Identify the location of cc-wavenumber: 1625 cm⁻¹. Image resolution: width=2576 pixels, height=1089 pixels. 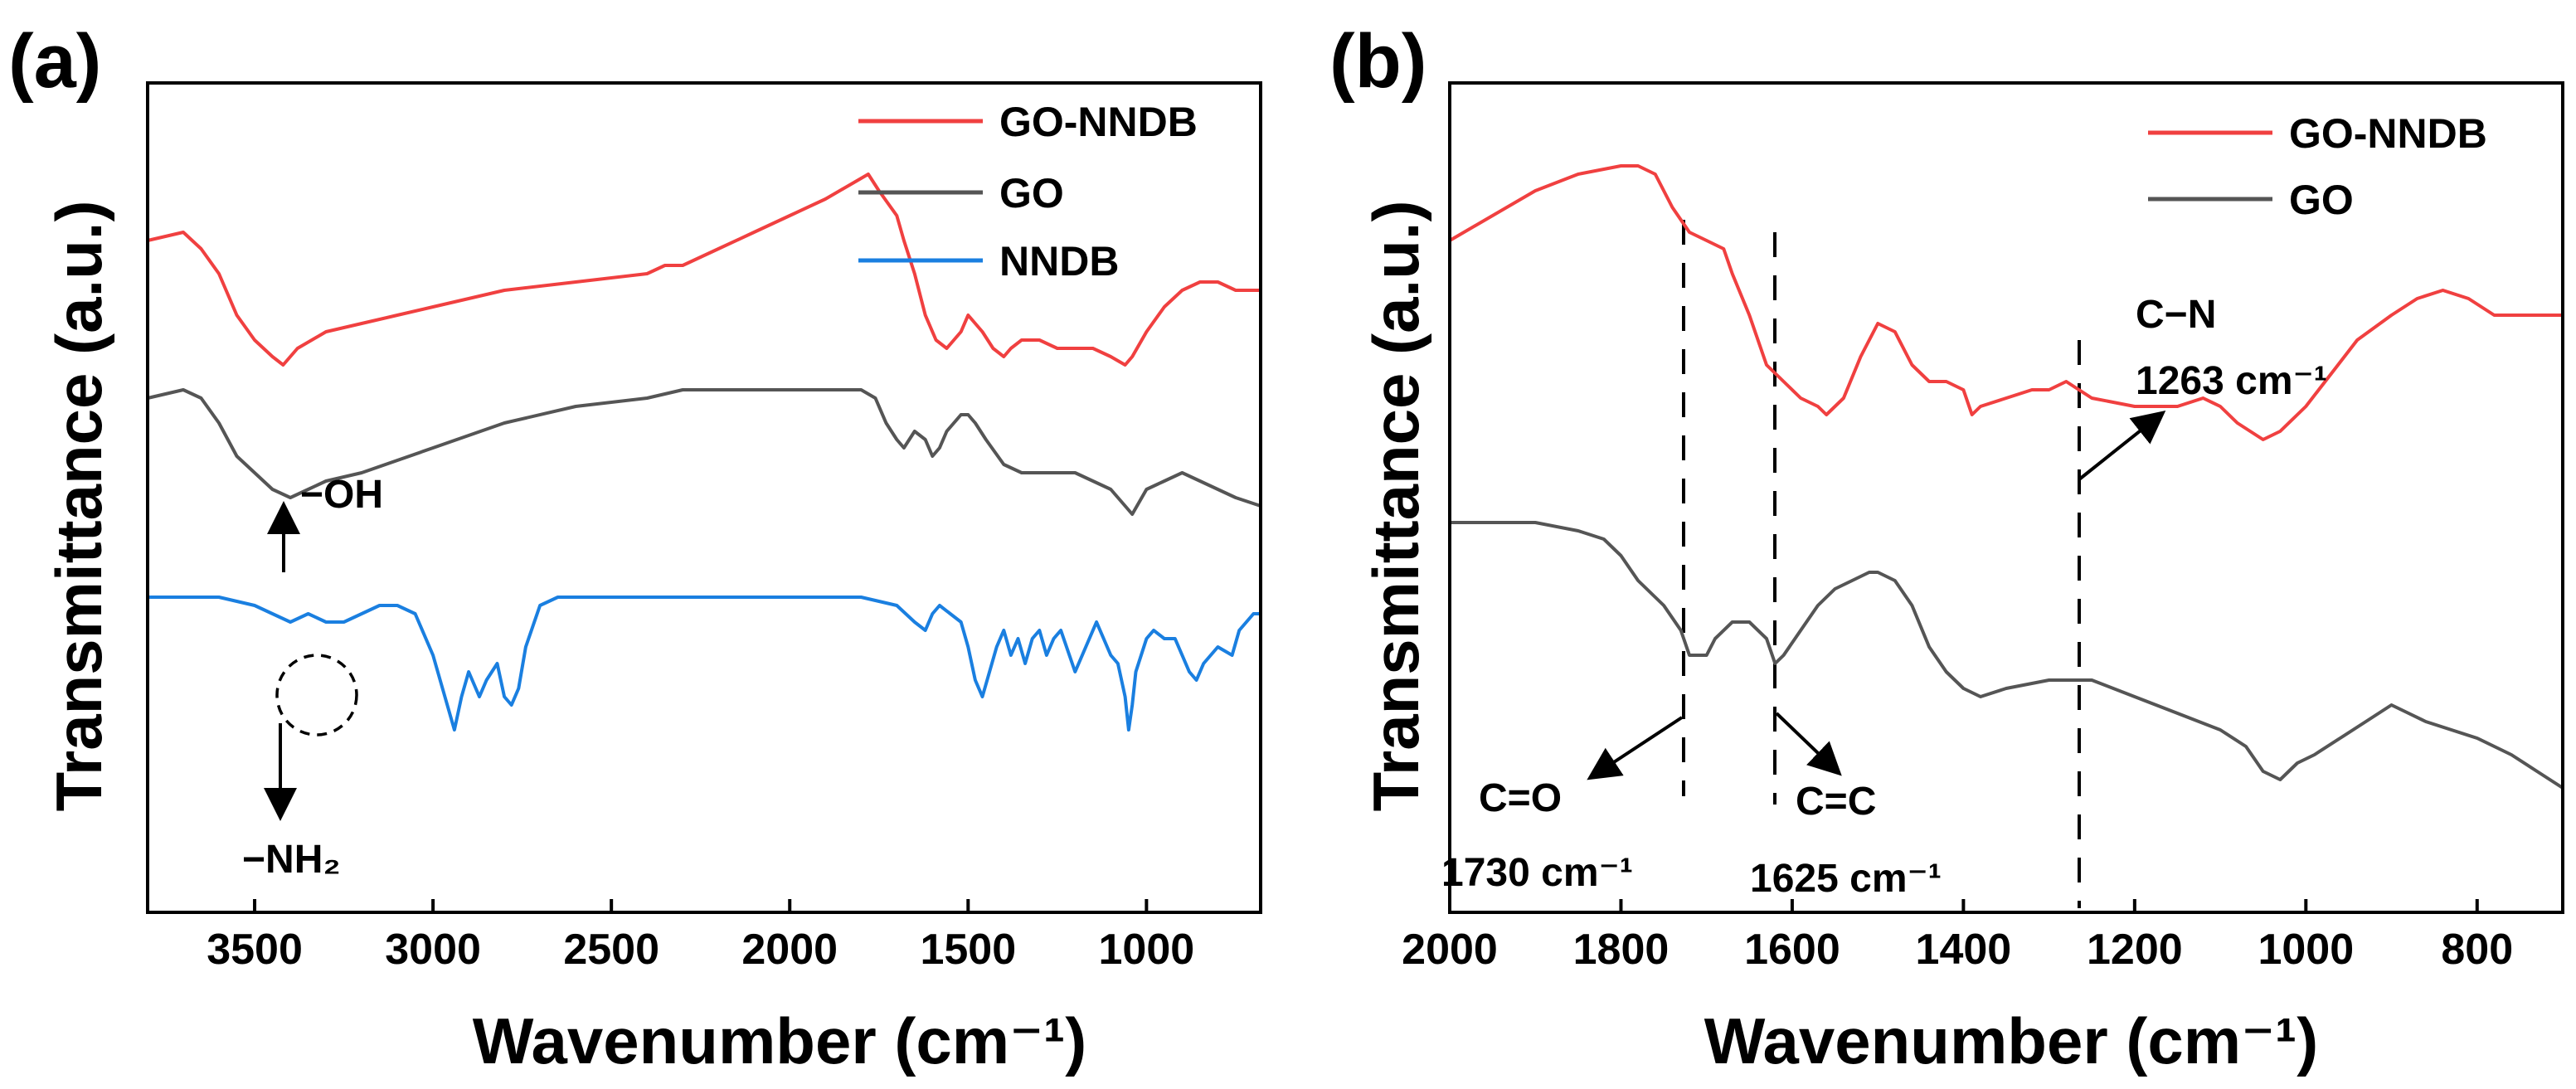
(1846, 879).